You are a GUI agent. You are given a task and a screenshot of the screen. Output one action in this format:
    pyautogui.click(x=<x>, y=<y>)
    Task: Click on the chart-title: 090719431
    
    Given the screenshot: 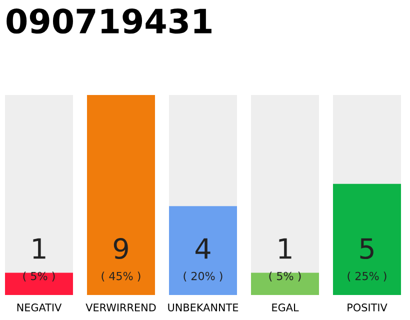 What is the action you would take?
    pyautogui.click(x=109, y=21)
    